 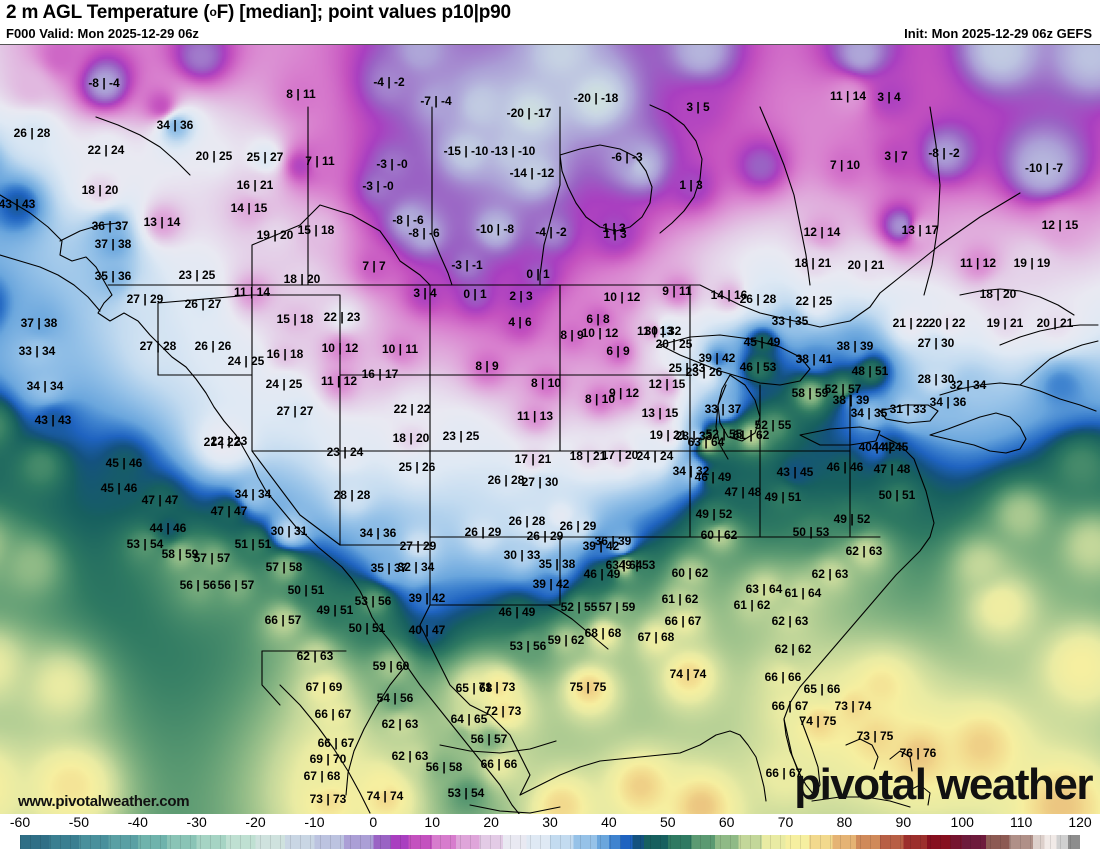 I want to click on point-value-label: 36 | 39, so click(x=613, y=541).